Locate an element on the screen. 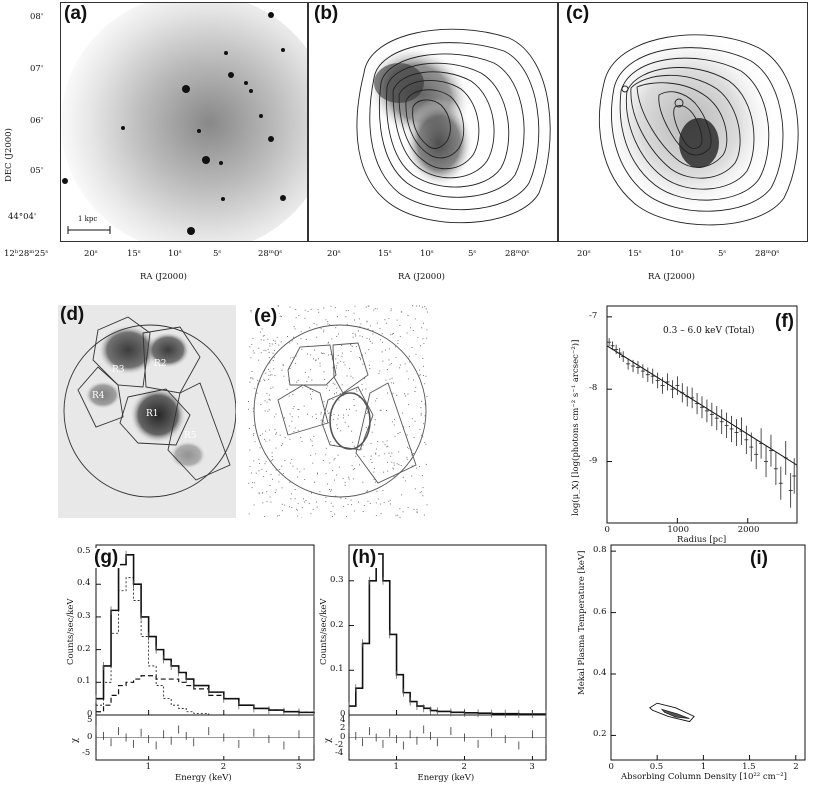 This screenshot has height=789, width=817. ra-axis-label-b: RA (J2000) is located at coordinates (421, 277).